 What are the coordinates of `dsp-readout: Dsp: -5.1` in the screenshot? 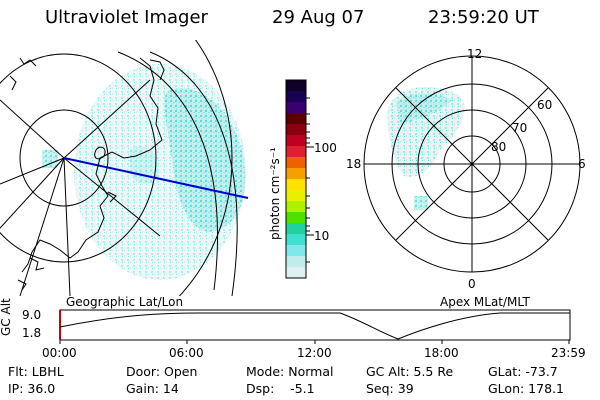 It's located at (280, 388).